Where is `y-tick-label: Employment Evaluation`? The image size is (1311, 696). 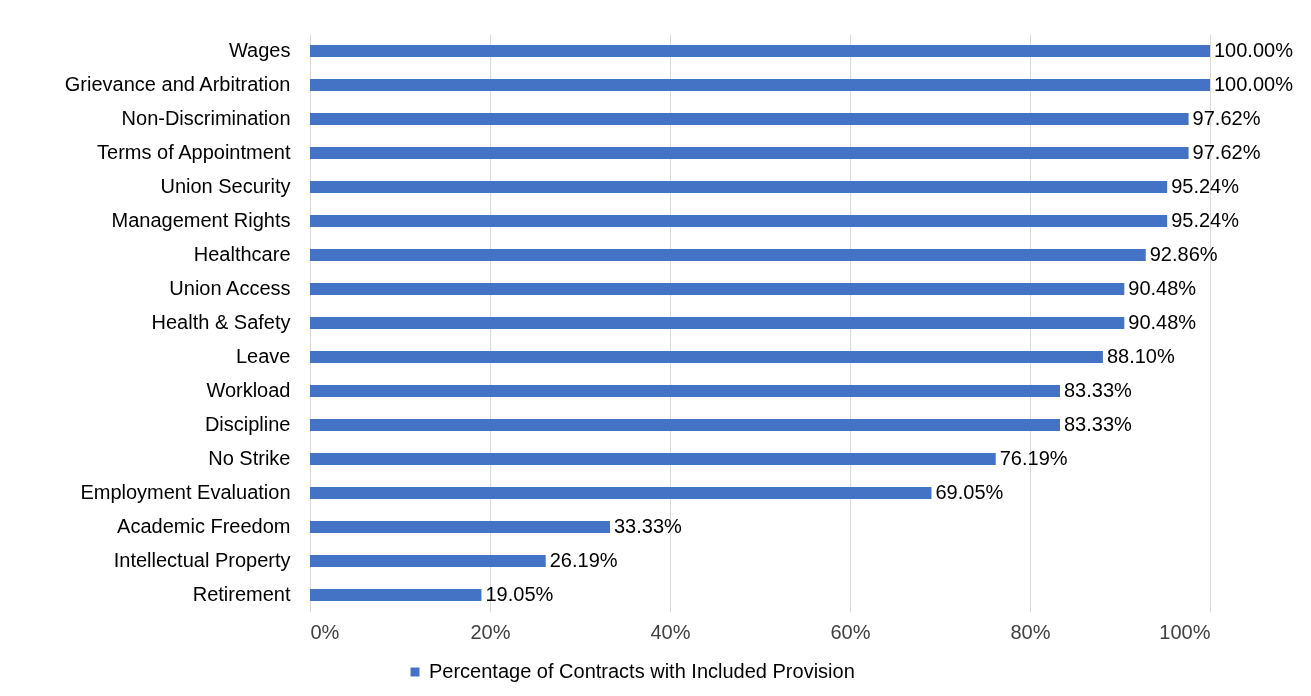
y-tick-label: Employment Evaluation is located at coordinates (185, 492).